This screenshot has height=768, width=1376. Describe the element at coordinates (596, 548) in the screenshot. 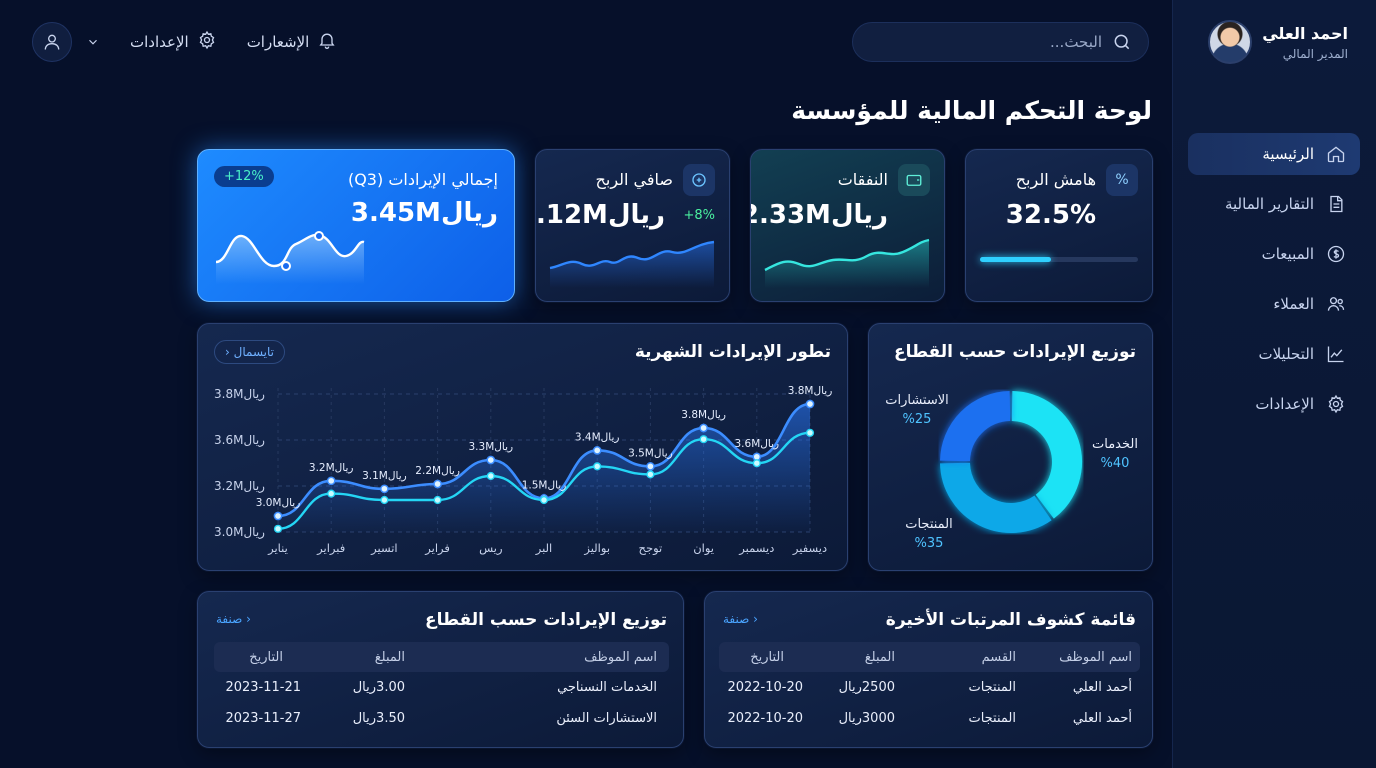

I see `x-tick-label: بواليز` at that location.